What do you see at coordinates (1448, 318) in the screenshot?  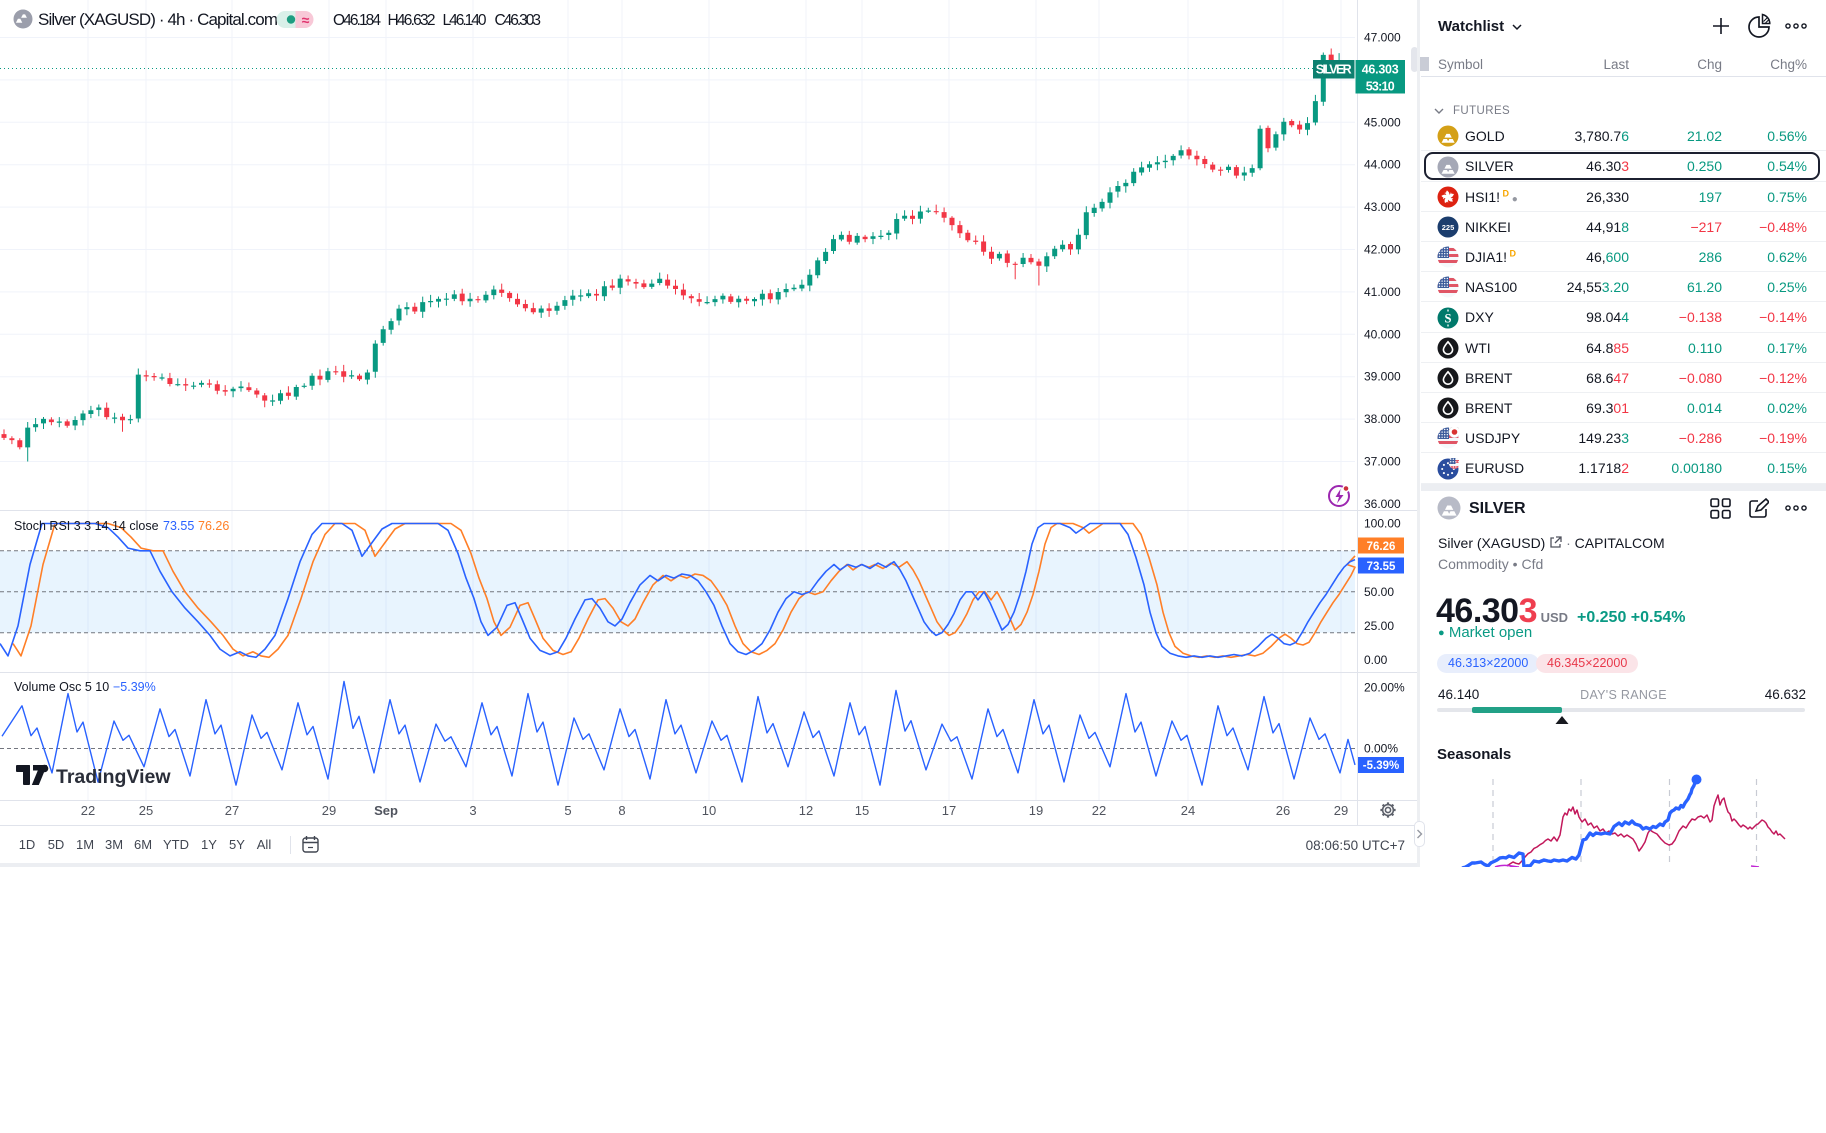 I see `svg-text: S` at bounding box center [1448, 318].